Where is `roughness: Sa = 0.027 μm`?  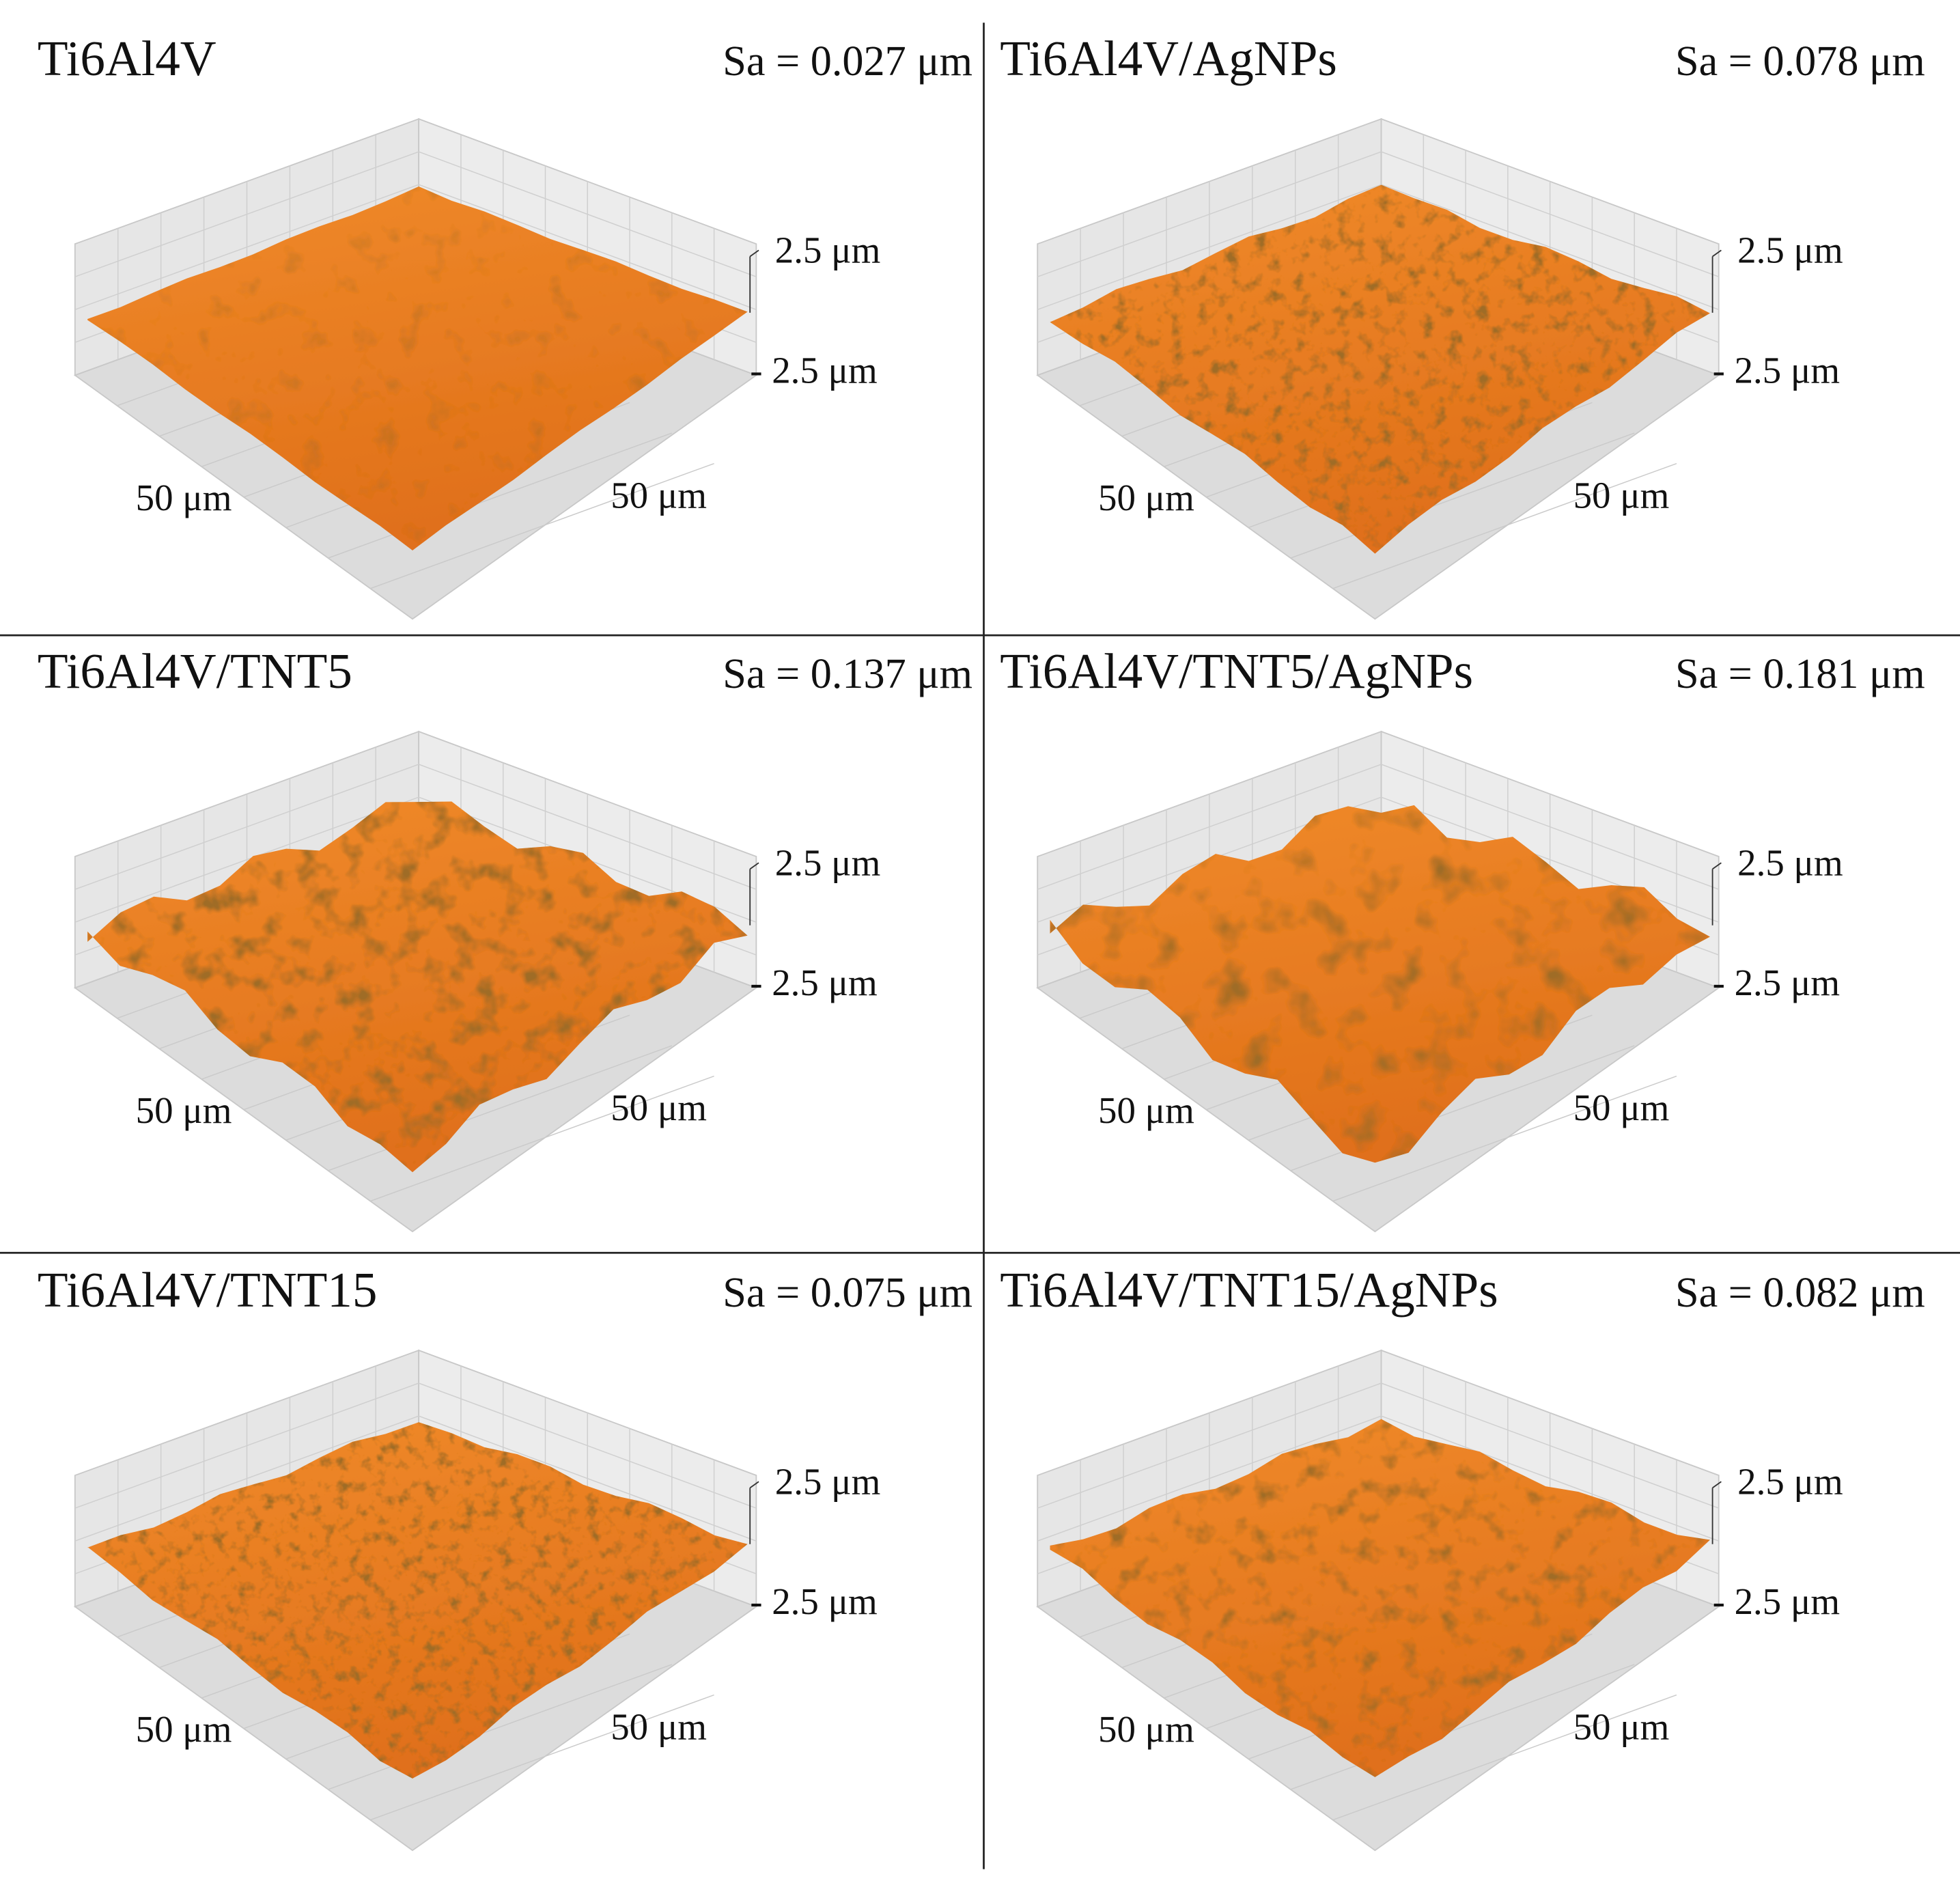 roughness: Sa = 0.027 μm is located at coordinates (848, 62).